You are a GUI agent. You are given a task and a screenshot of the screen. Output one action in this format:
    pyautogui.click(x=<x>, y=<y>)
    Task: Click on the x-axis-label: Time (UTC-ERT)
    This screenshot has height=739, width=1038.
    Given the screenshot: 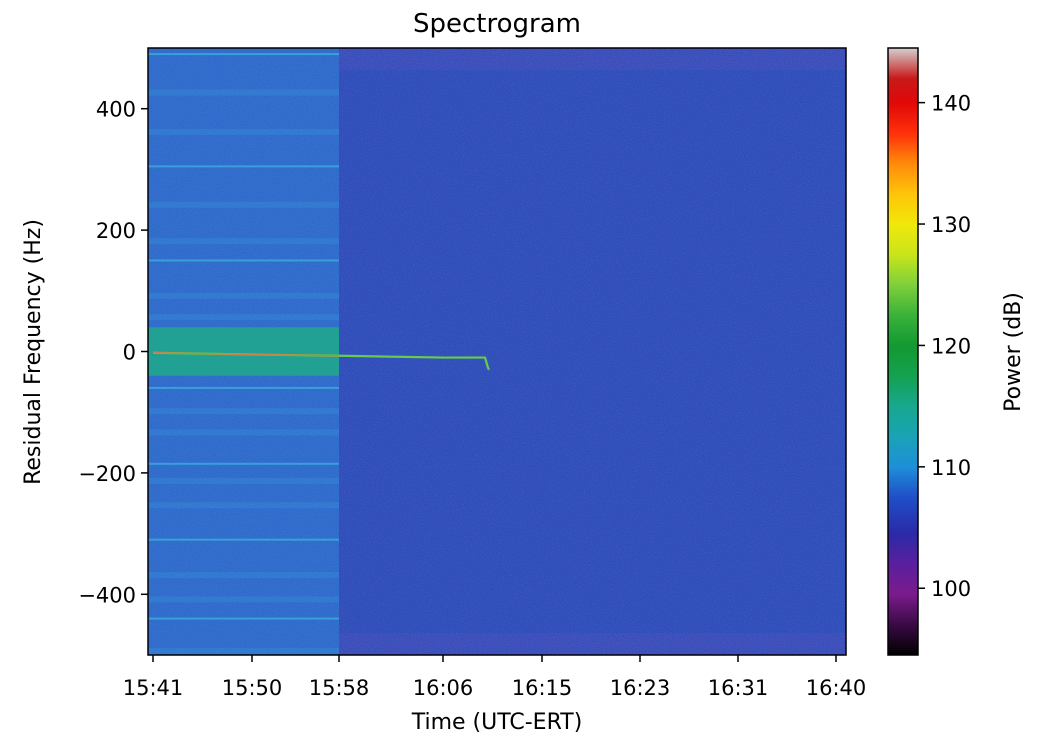 What is the action you would take?
    pyautogui.click(x=497, y=722)
    